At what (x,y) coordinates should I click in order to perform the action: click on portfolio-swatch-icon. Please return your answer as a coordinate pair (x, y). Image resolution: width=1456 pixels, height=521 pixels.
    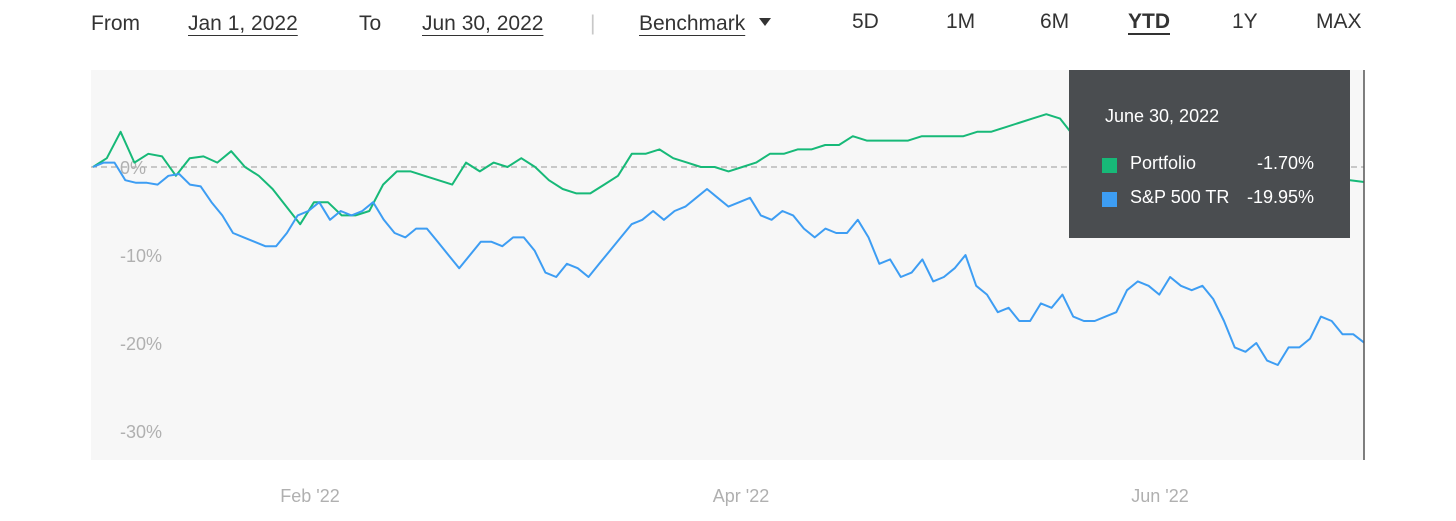
    Looking at the image, I should click on (1109, 165).